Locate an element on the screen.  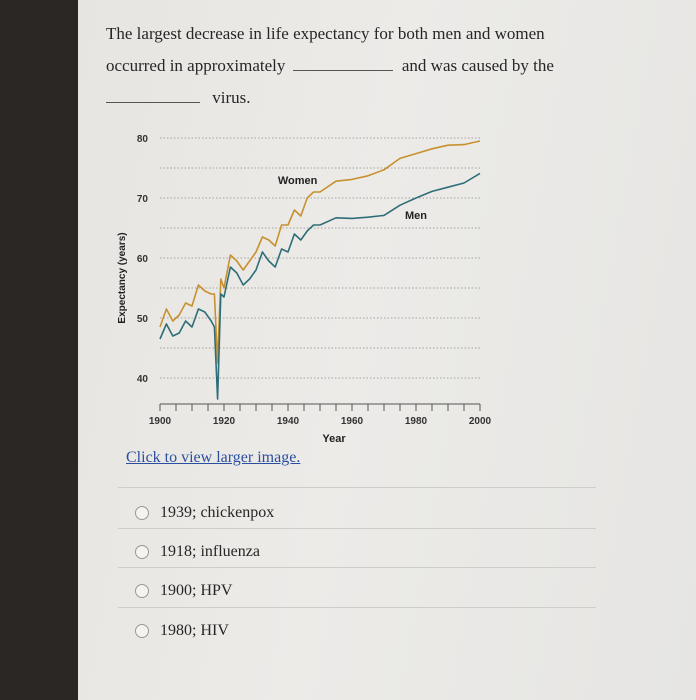
y-tick-label: 70 is located at coordinates (143, 199).